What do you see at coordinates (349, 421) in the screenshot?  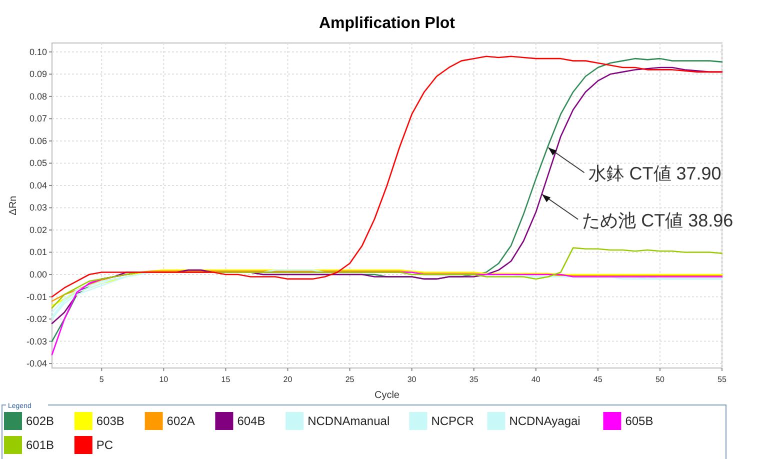 I see `legend-label: NCDNAmanual` at bounding box center [349, 421].